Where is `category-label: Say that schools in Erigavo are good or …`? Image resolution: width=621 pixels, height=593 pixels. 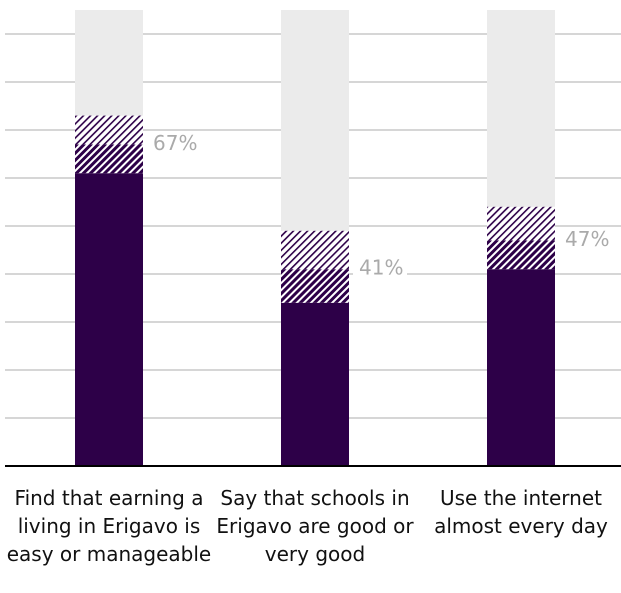 category-label: Say that schools in Erigavo are good or … is located at coordinates (315, 526).